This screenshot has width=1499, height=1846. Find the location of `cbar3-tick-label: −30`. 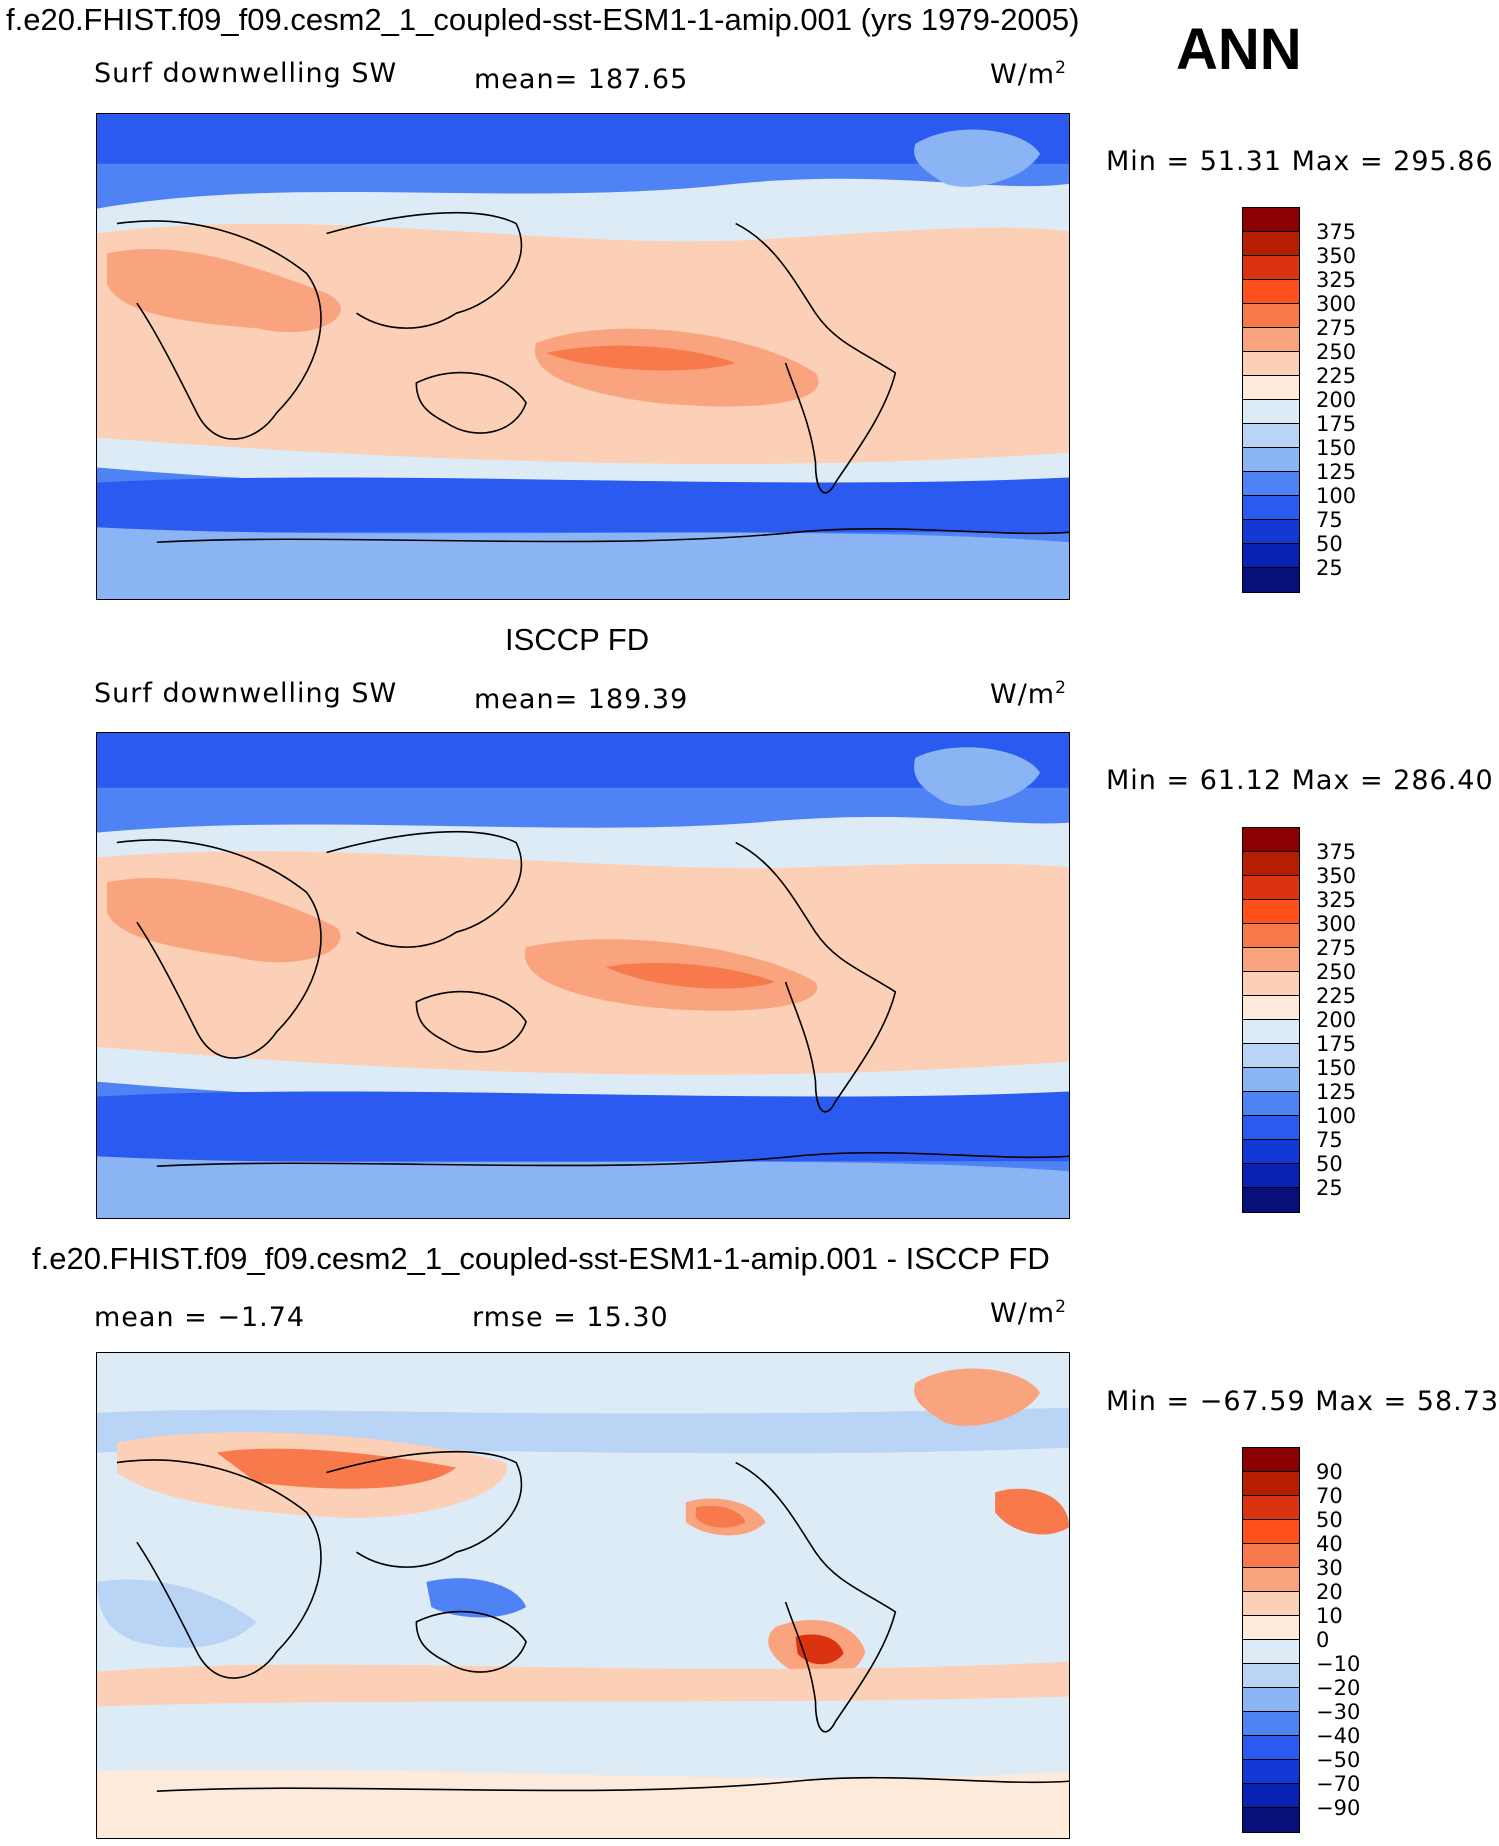

cbar3-tick-label: −30 is located at coordinates (1338, 1712).